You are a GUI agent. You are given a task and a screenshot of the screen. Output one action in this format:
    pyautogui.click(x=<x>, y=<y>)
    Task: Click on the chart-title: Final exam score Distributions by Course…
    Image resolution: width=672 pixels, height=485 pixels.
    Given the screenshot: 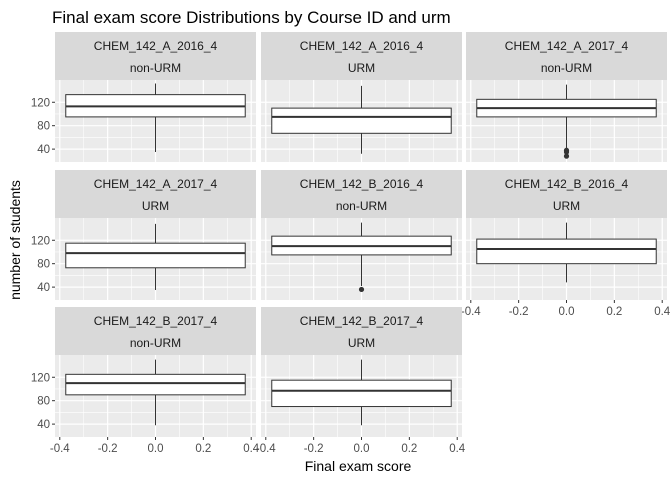 What is the action you would take?
    pyautogui.click(x=251, y=17)
    